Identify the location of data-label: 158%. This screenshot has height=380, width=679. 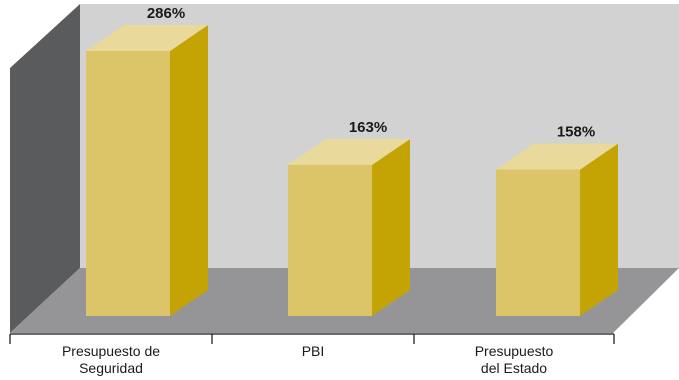
(576, 132).